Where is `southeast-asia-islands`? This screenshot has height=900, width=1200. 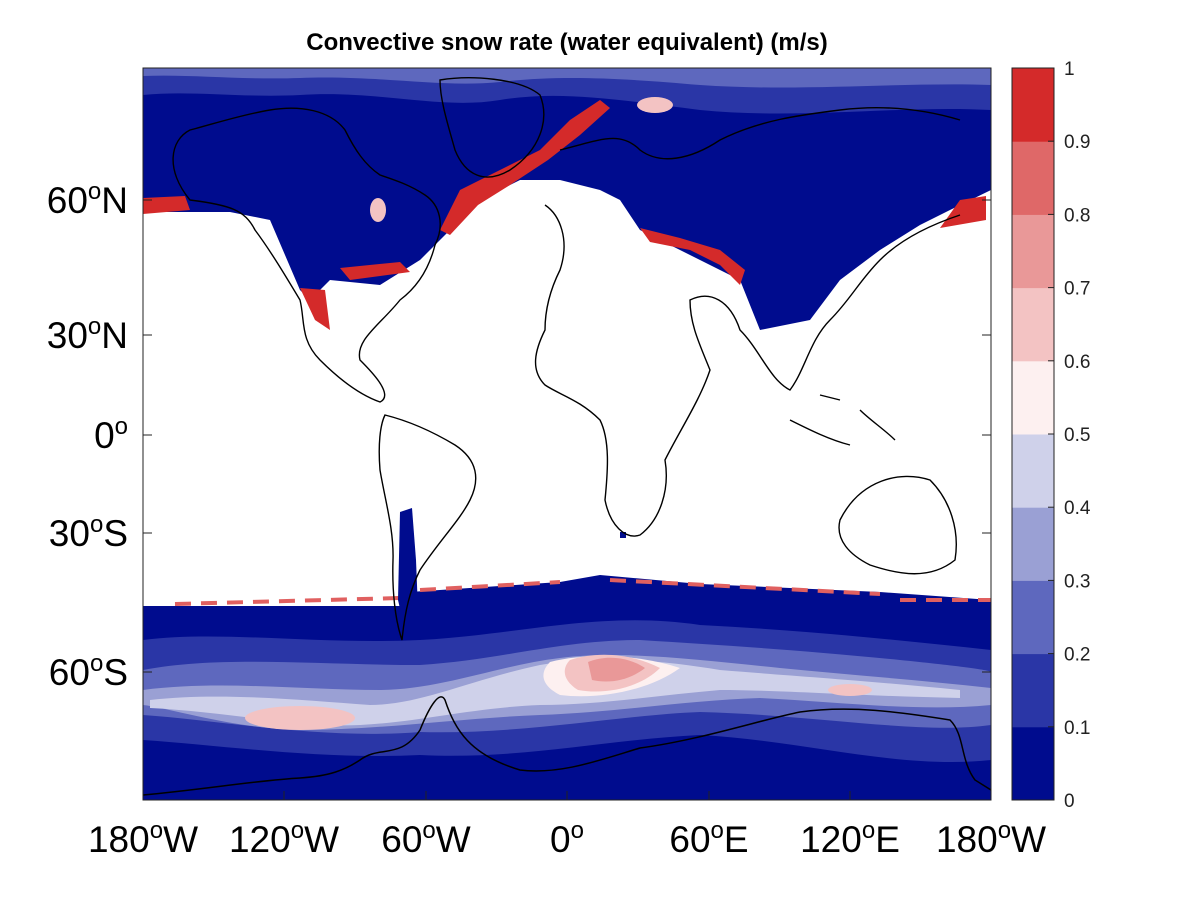 southeast-asia-islands is located at coordinates (842, 420).